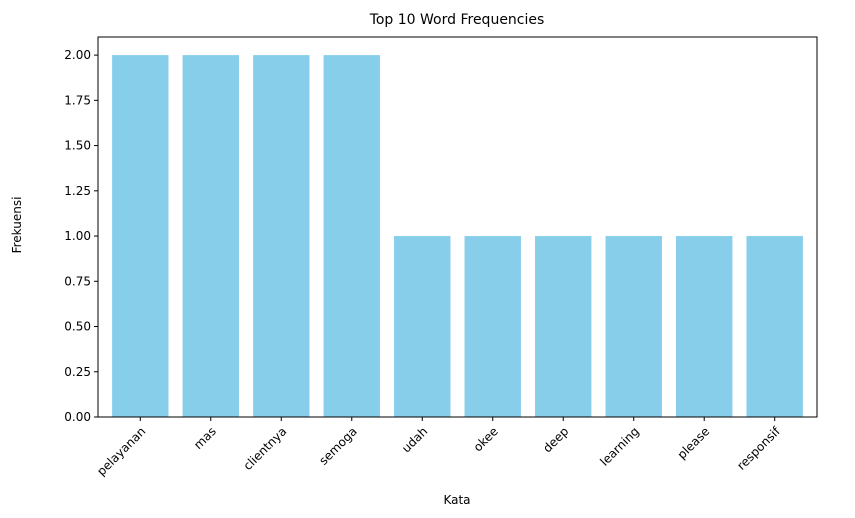  I want to click on y-tick-label: 0.50, so click(77, 327).